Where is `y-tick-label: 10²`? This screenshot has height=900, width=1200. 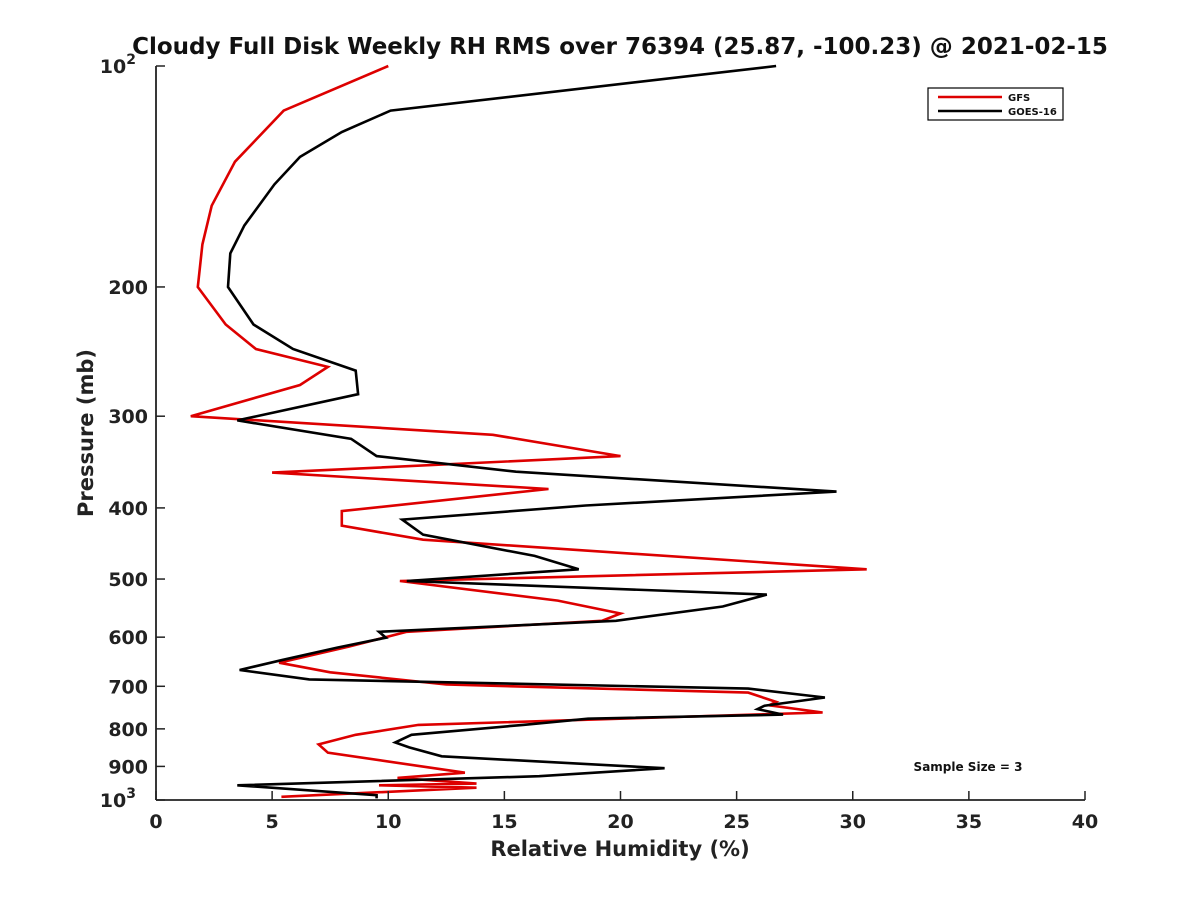
y-tick-label: 10² is located at coordinates (118, 65).